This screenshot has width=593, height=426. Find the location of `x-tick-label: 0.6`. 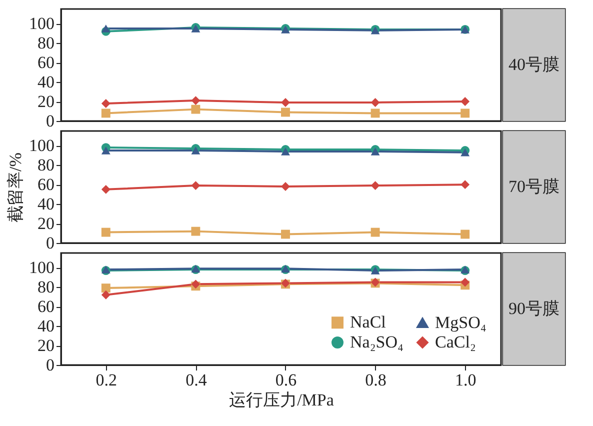

x-tick-label: 0.6 is located at coordinates (286, 380).